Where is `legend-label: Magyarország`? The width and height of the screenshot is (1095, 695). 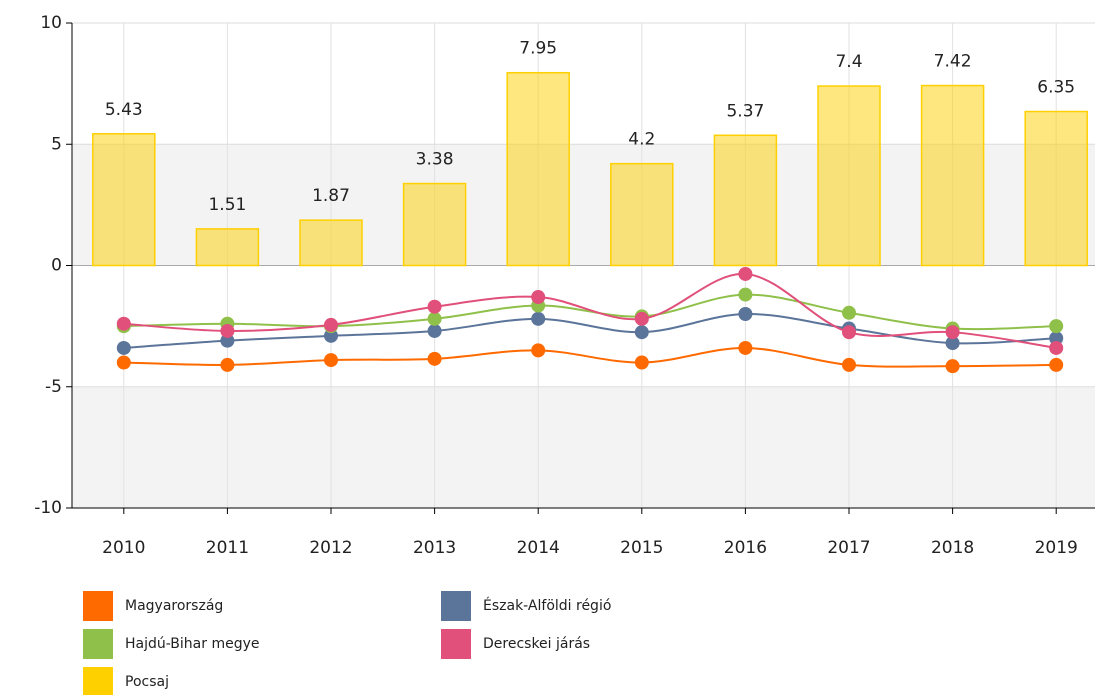
legend-label: Magyarország is located at coordinates (174, 606).